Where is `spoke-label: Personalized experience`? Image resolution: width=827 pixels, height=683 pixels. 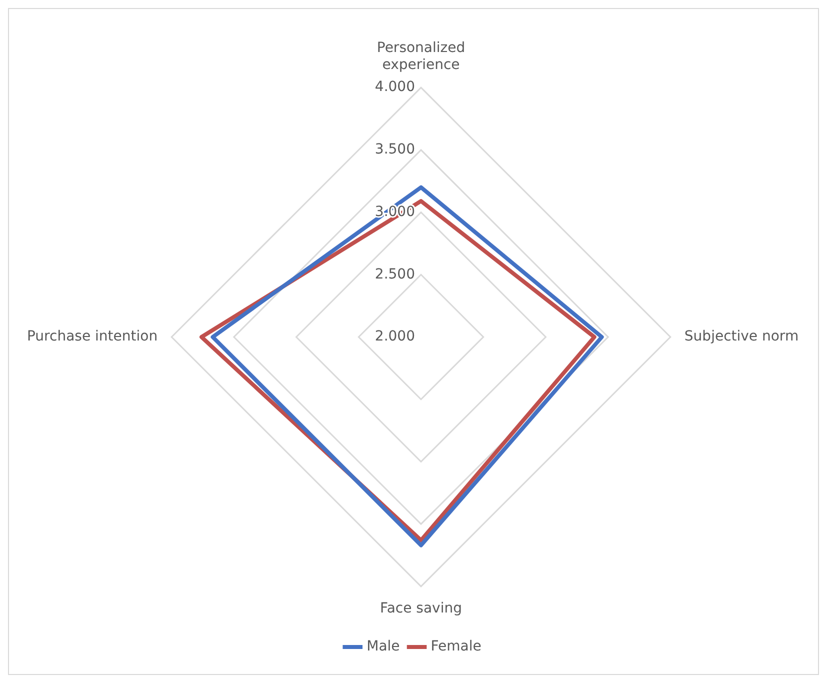
spoke-label: Personalized experience is located at coordinates (421, 56).